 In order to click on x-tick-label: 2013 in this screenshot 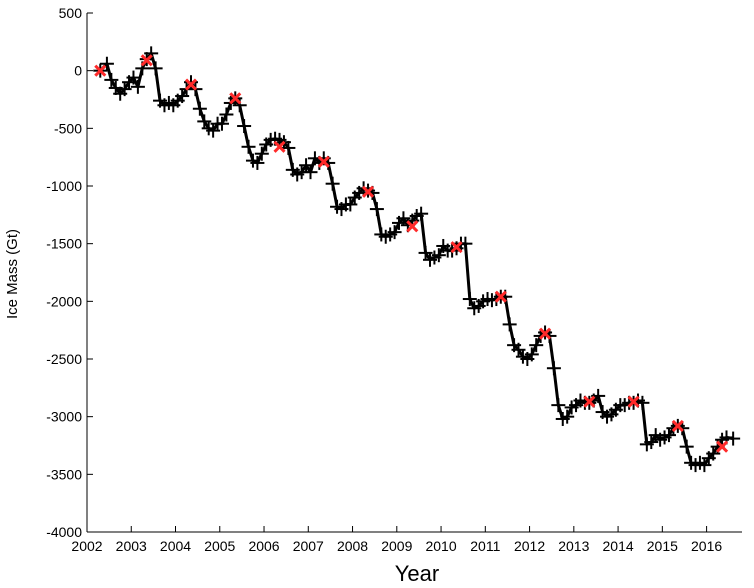, I will do `click(573, 546)`.